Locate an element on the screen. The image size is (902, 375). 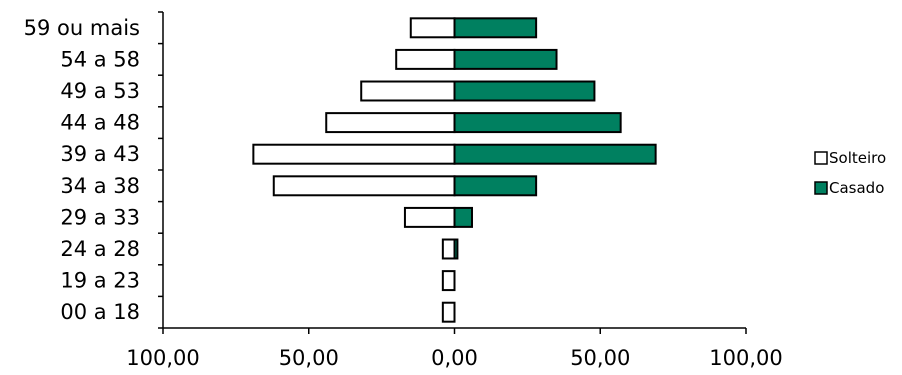
legend-label-solteiro: Solteiro is located at coordinates (857, 158).